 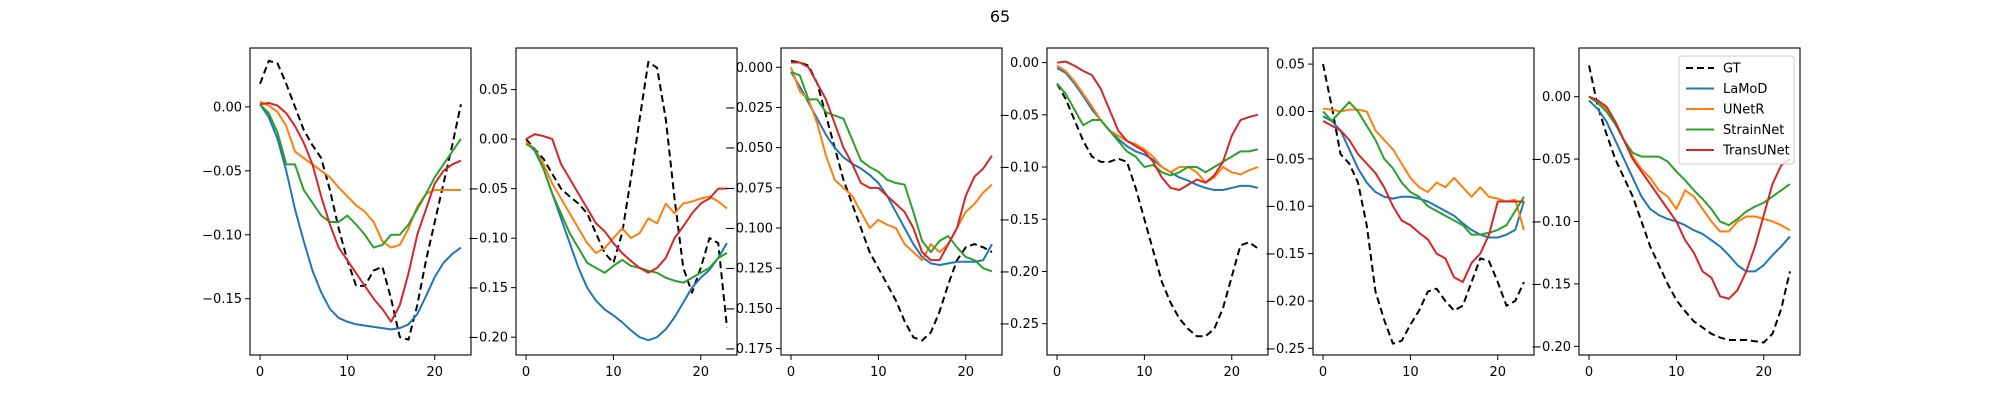 What do you see at coordinates (1756, 151) in the screenshot?
I see `legend-label: TransUNet` at bounding box center [1756, 151].